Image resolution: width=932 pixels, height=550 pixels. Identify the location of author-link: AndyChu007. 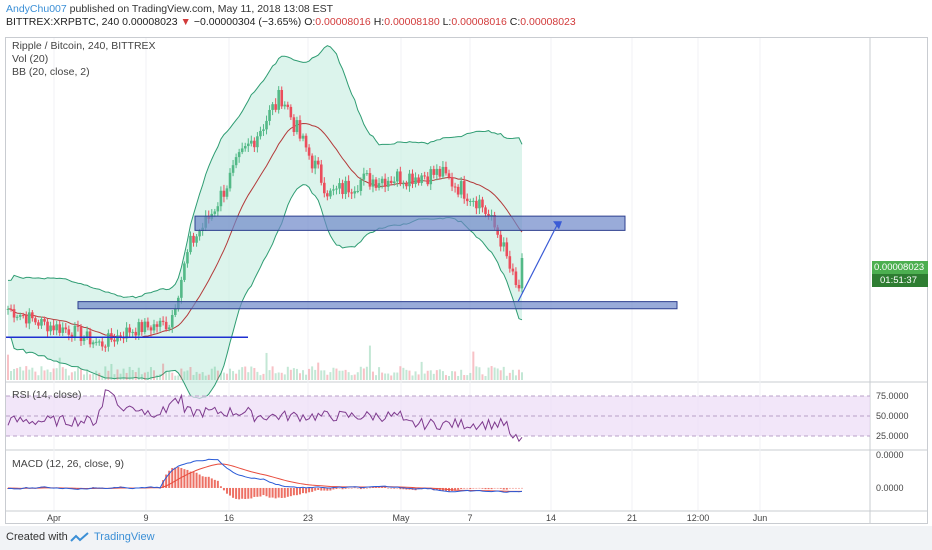
(36, 9).